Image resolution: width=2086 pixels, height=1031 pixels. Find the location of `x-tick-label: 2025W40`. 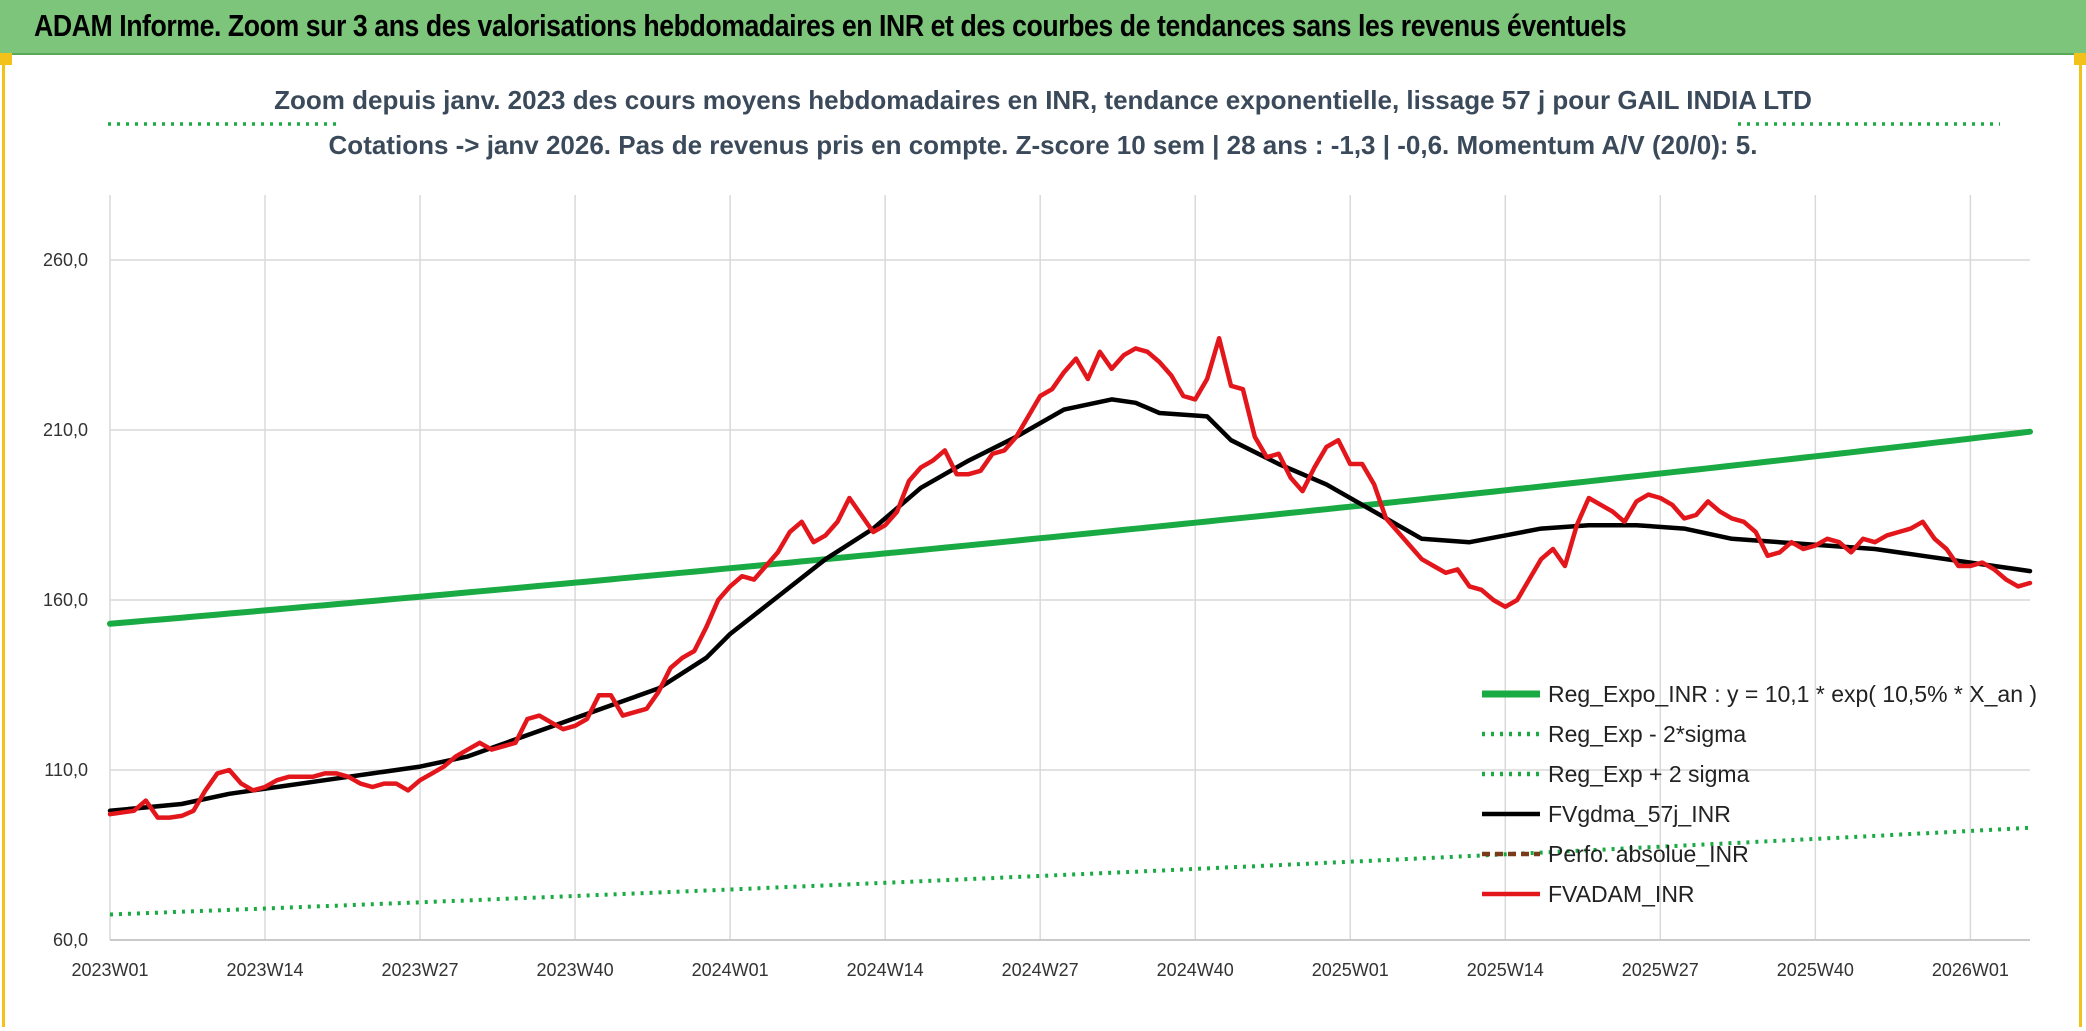

x-tick-label: 2025W40 is located at coordinates (1815, 970).